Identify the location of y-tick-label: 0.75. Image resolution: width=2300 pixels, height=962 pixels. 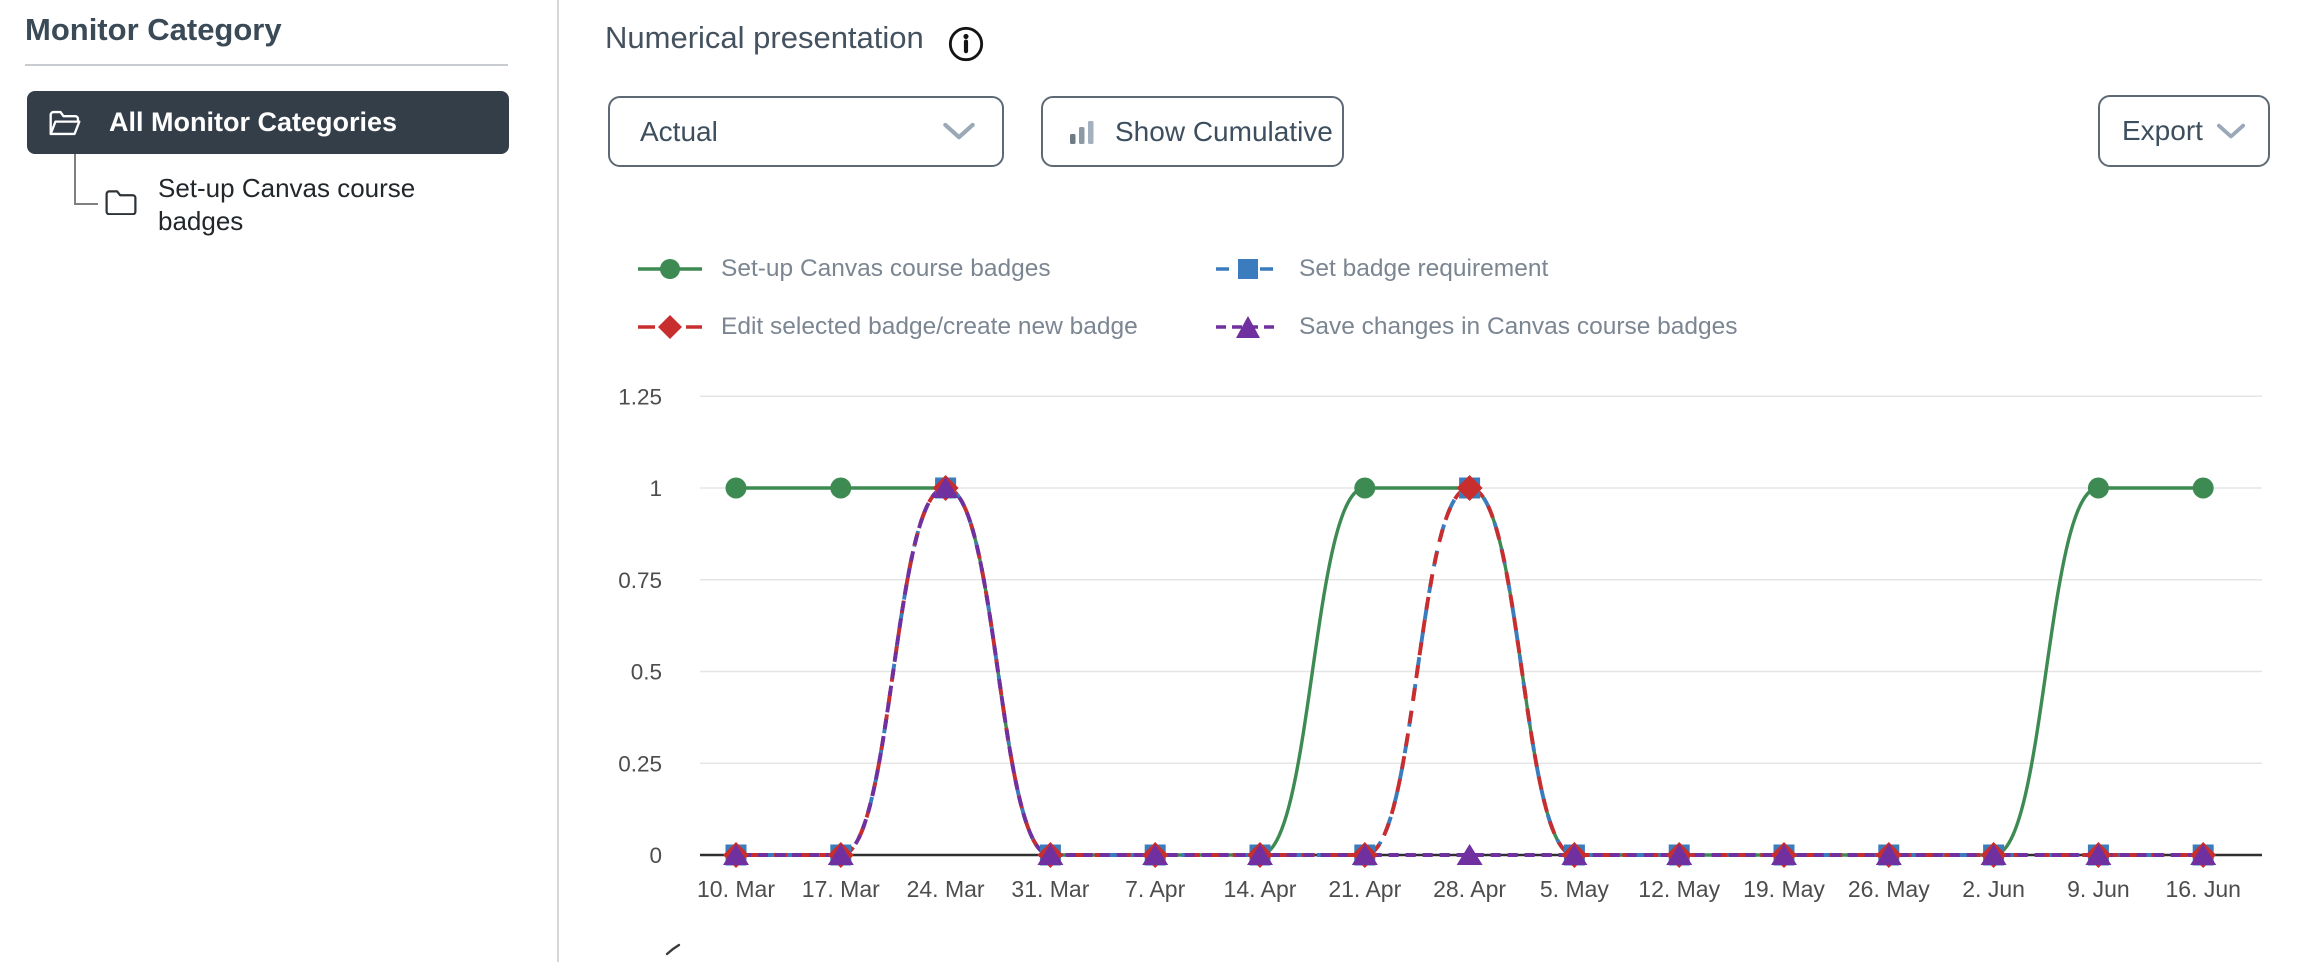
(640, 580).